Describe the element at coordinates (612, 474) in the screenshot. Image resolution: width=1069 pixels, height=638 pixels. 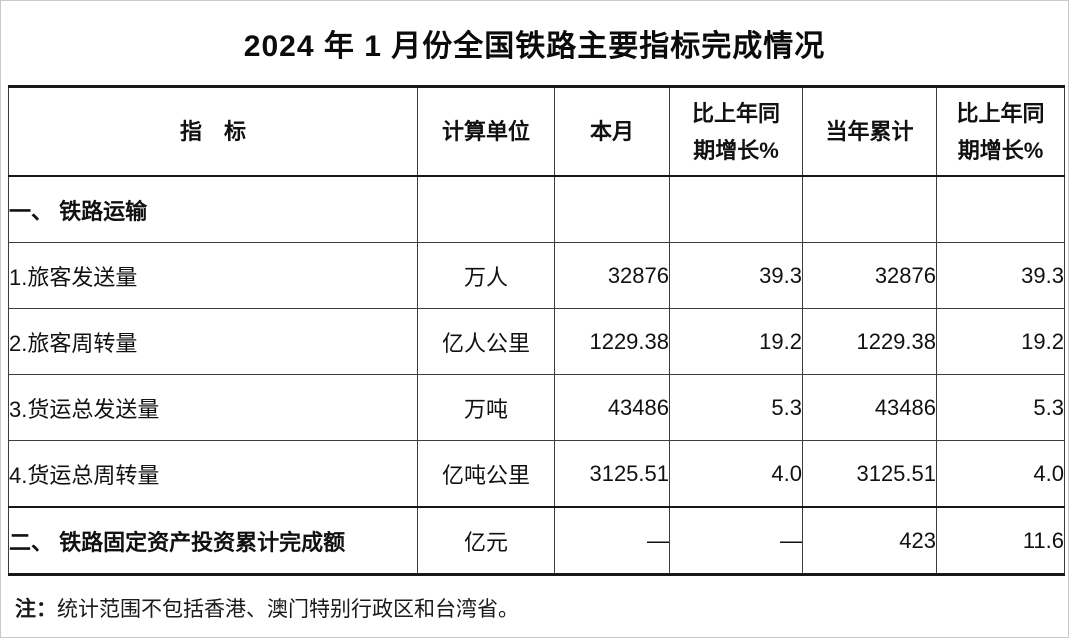
I see `month-value: 3125.51` at that location.